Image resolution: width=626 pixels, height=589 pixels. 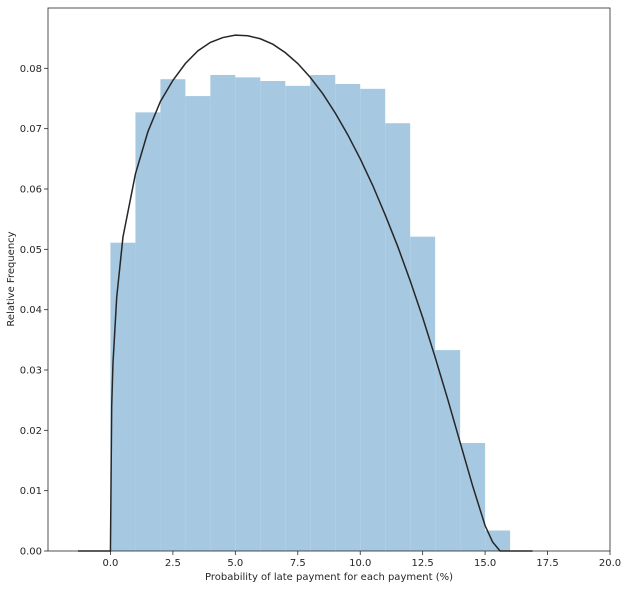 I want to click on y-tick-label: 0.01, so click(x=31, y=491).